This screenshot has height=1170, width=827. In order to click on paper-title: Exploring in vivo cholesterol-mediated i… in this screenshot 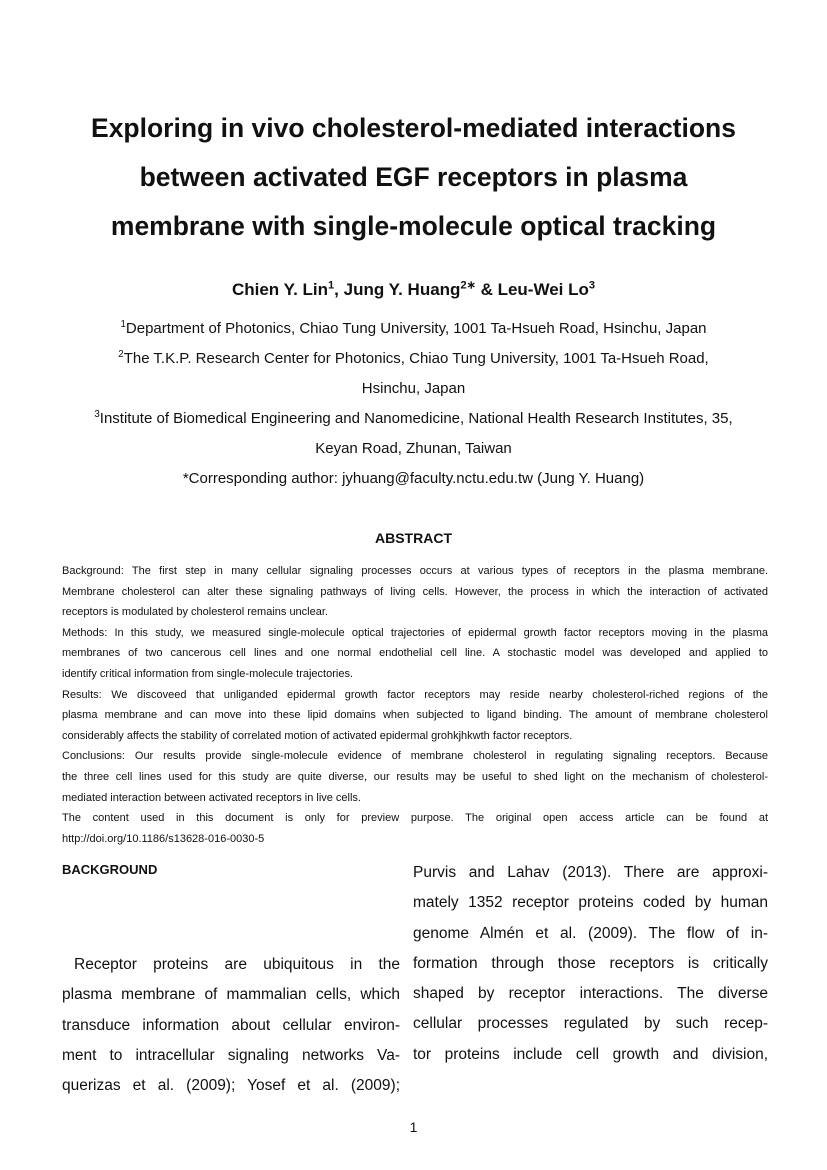, I will do `click(413, 177)`.